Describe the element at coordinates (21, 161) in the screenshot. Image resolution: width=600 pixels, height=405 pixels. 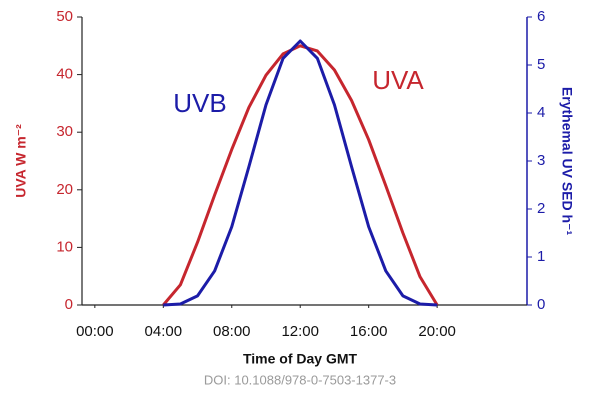
I see `y-axis-title: UVA W m⁻²` at that location.